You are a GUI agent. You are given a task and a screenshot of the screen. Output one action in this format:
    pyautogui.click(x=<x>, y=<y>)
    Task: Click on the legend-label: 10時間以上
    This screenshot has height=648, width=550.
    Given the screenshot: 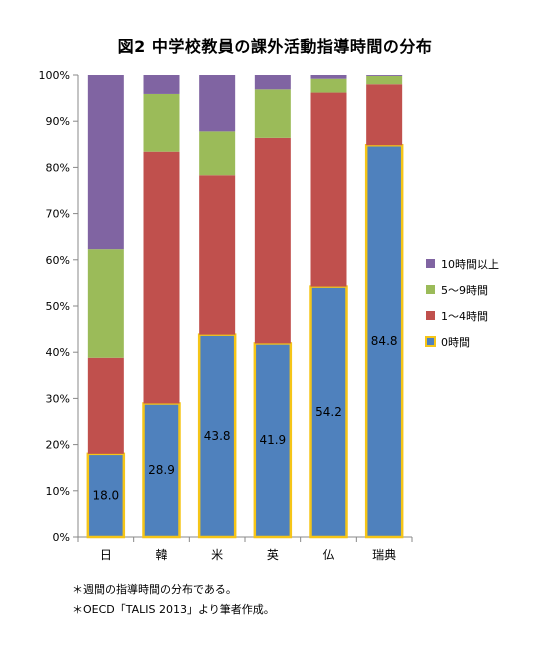 What is the action you would take?
    pyautogui.click(x=470, y=264)
    